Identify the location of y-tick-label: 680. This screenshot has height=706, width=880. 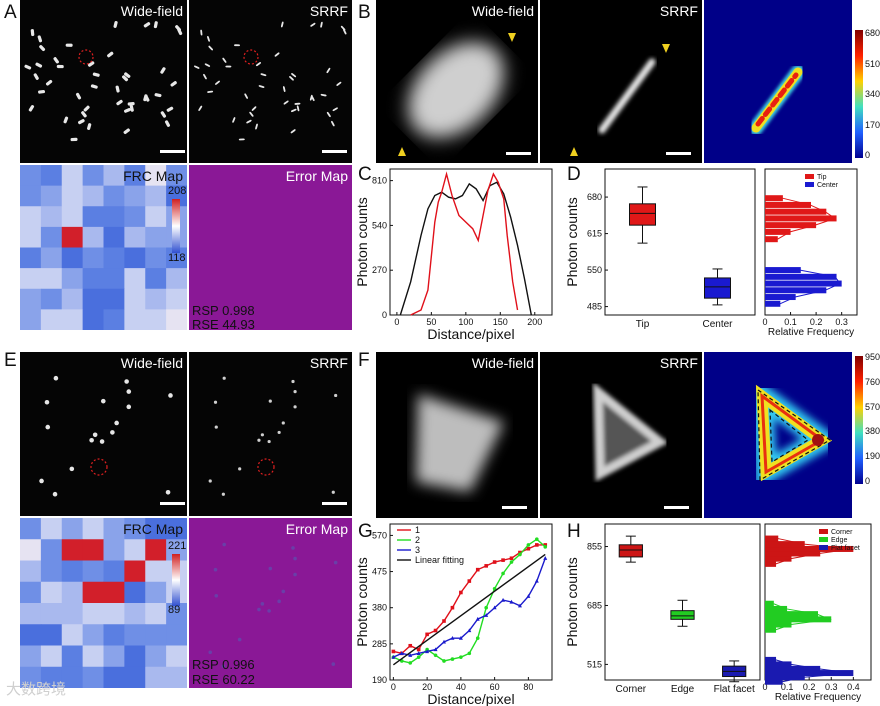
(594, 197).